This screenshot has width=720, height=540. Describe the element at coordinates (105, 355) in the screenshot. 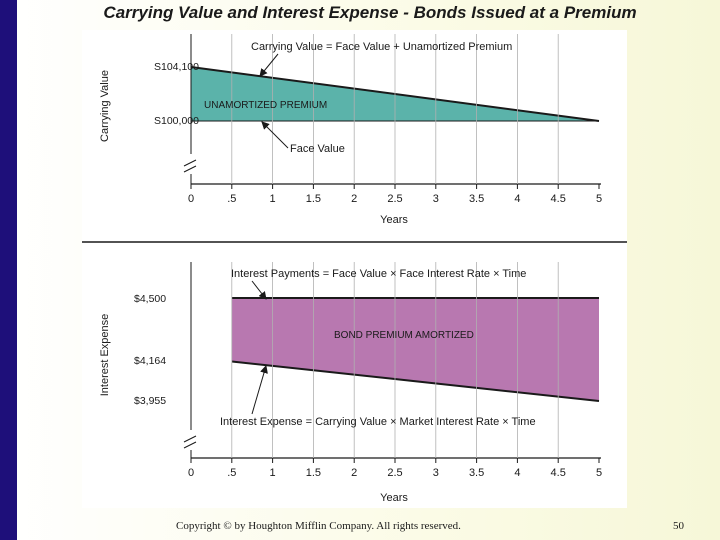

I see `y-axis-label: Interest Expense` at that location.